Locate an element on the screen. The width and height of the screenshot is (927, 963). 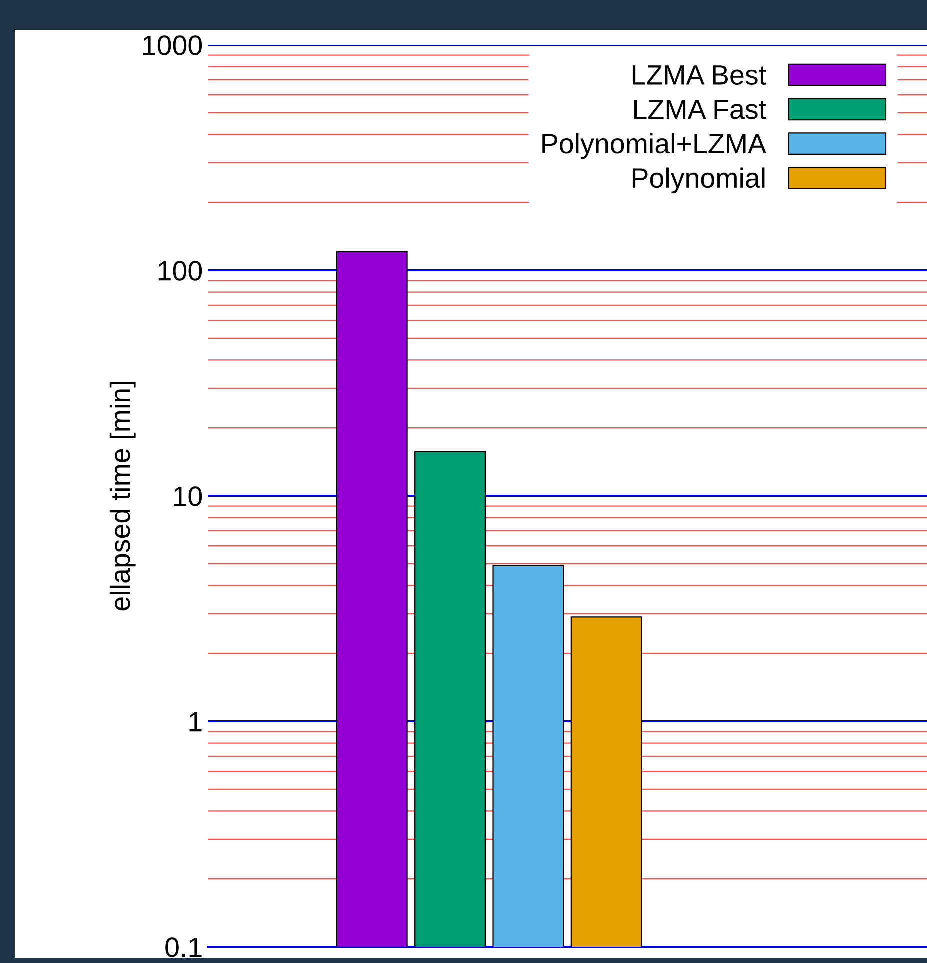
legend-label: LZMA Best is located at coordinates (699, 75).